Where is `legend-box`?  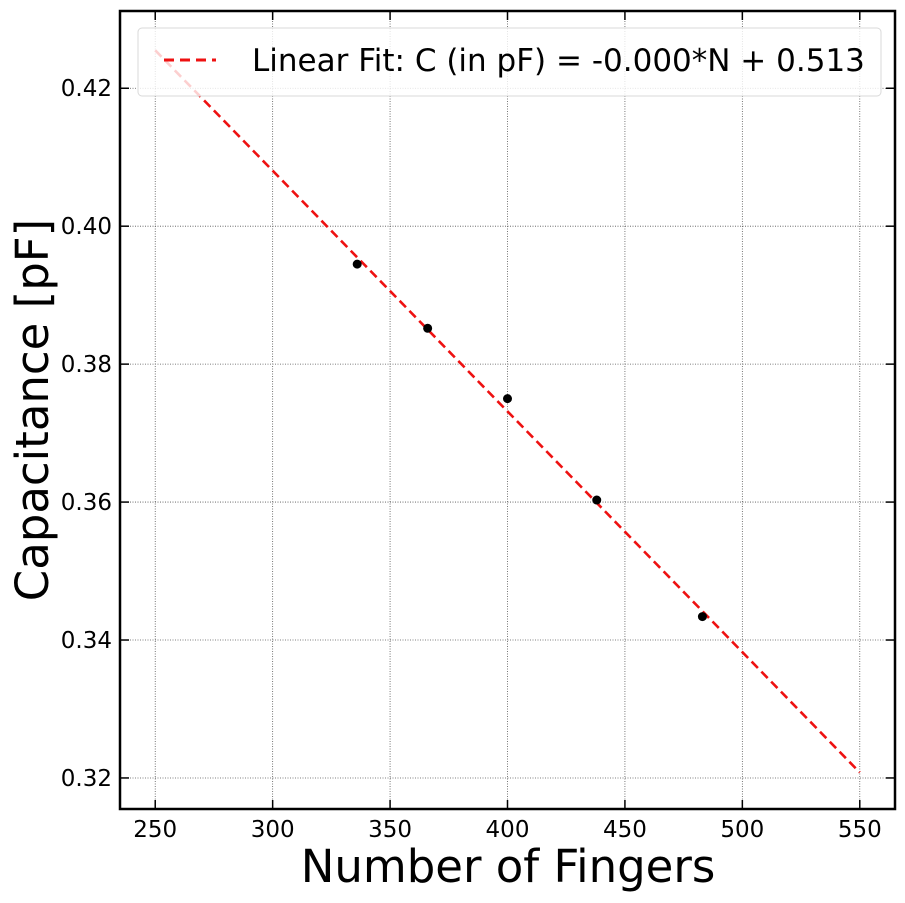 legend-box is located at coordinates (509, 62).